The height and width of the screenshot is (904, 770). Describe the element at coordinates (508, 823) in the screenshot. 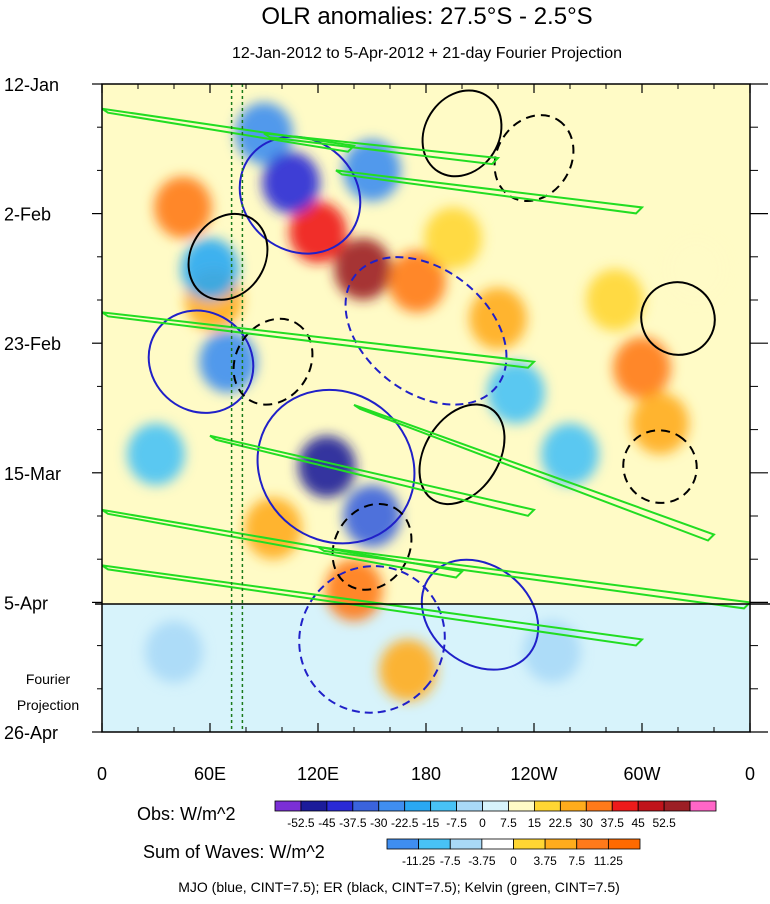

I see `obs-colorbar-level-8: 7.5` at that location.